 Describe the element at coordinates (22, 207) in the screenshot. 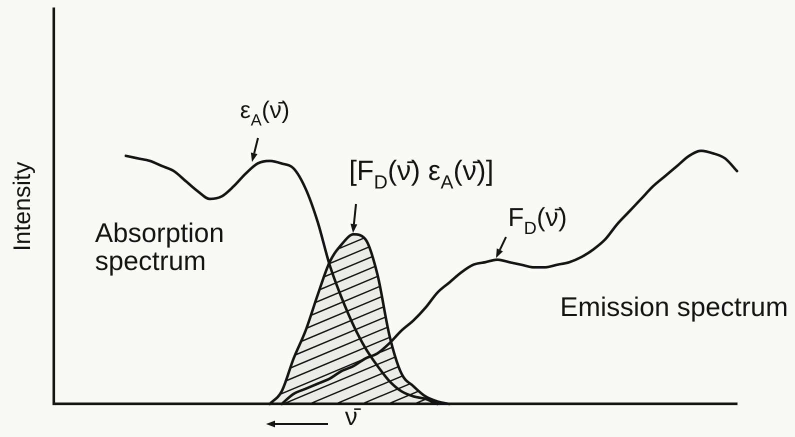

I see `y-axis-title: Intensity` at that location.